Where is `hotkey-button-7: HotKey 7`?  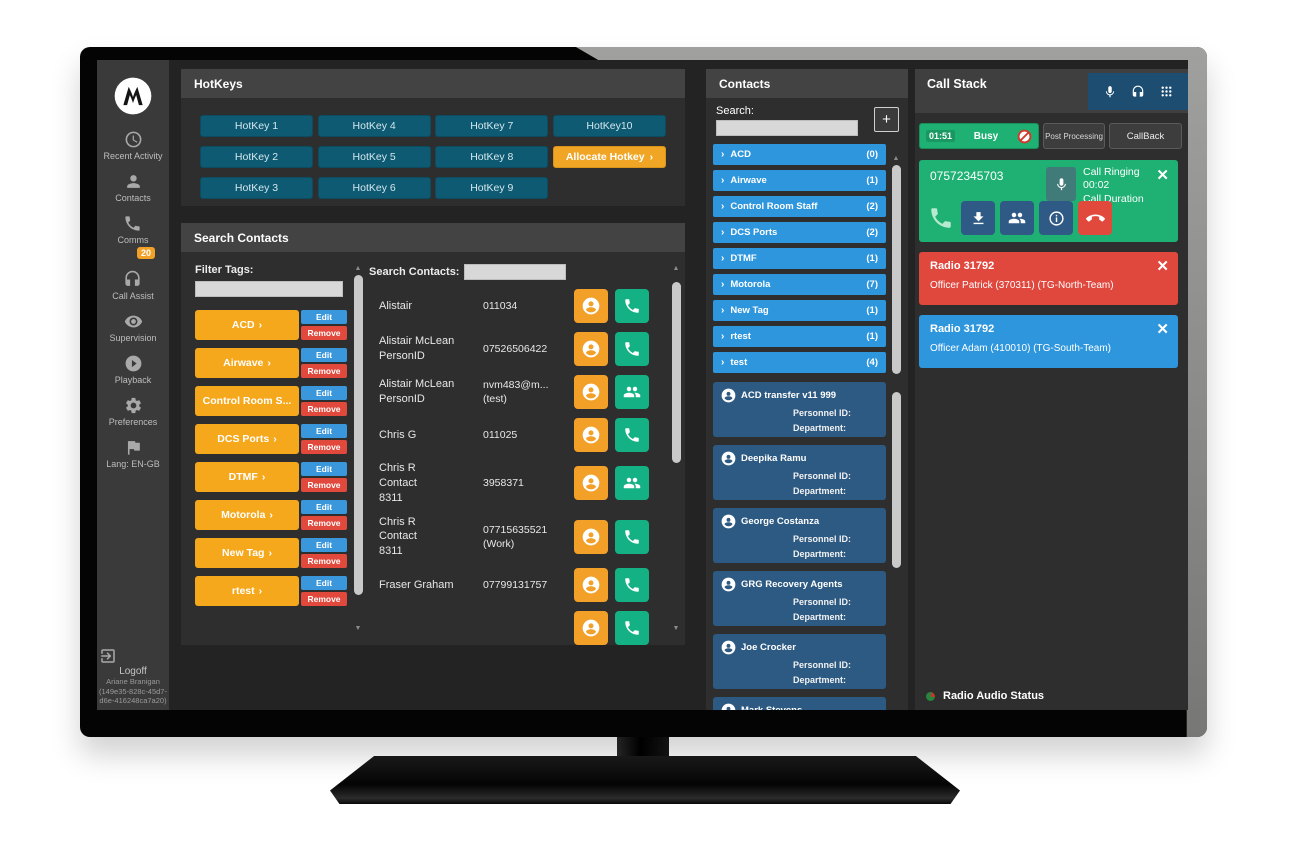 hotkey-button-7: HotKey 7 is located at coordinates (492, 126).